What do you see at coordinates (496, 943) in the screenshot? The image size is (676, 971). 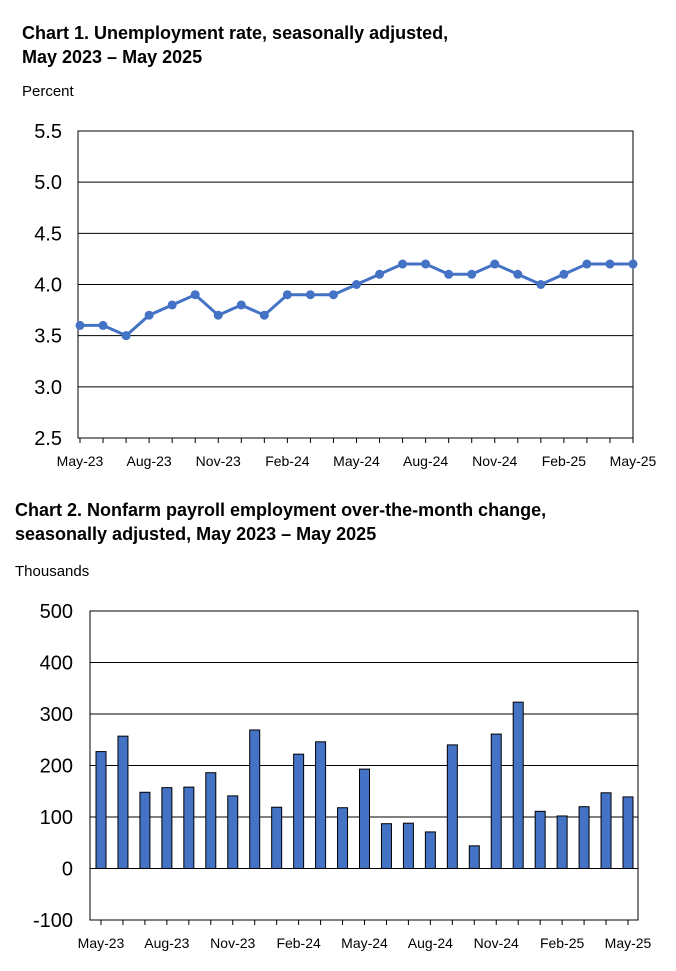 I see `chart2-xtick-label: Nov-24` at bounding box center [496, 943].